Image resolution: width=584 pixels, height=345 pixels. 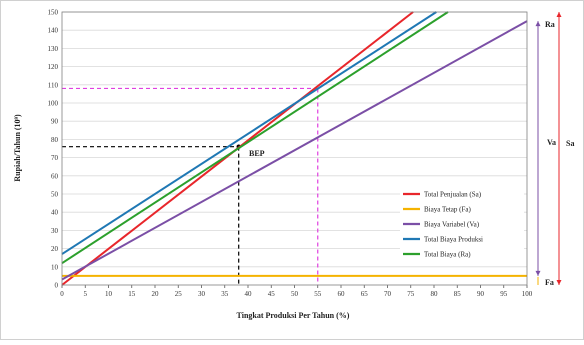 I want to click on x-tick-label-70: 70, so click(x=388, y=294).